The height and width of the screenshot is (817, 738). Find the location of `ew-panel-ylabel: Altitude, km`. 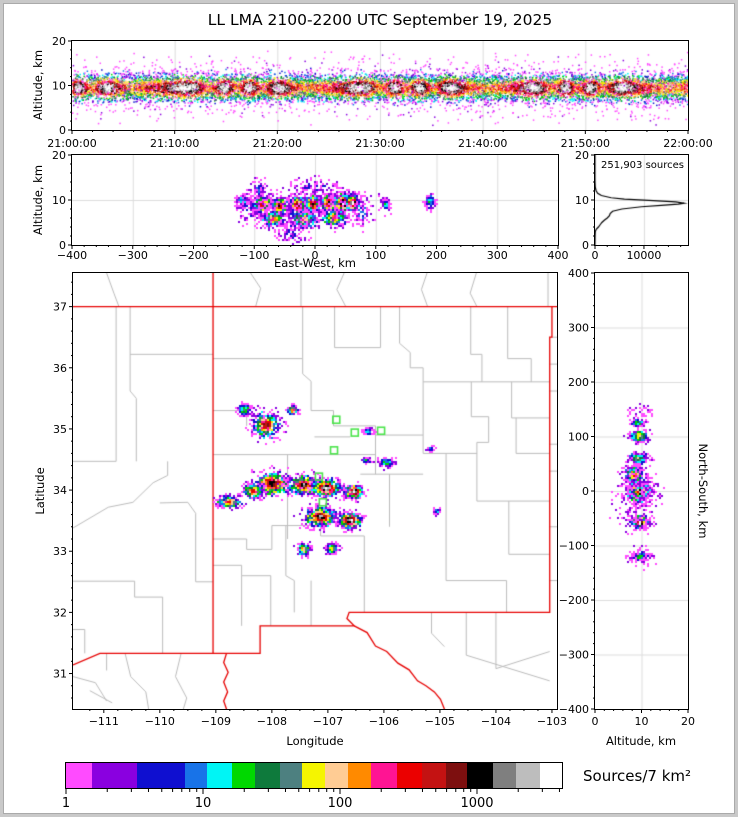

ew-panel-ylabel: Altitude, km is located at coordinates (38, 200).